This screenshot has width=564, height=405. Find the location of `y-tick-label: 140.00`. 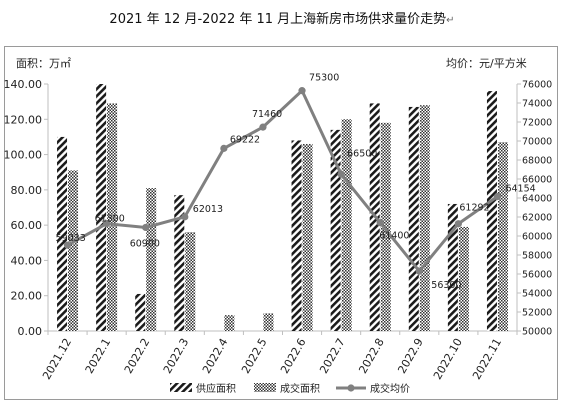

y-tick-label: 140.00 is located at coordinates (23, 84).